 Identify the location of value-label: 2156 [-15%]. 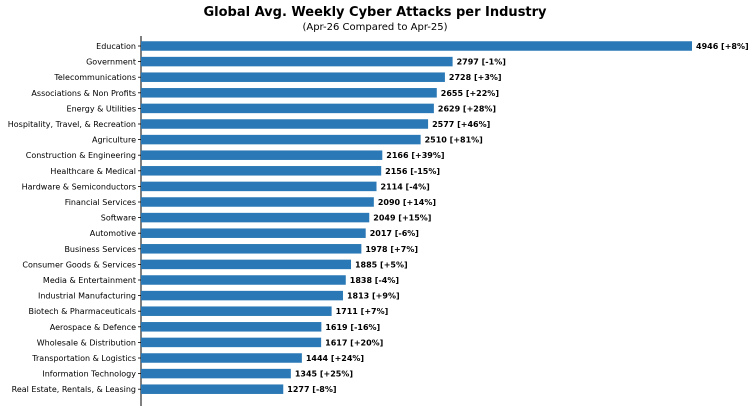
(412, 171).